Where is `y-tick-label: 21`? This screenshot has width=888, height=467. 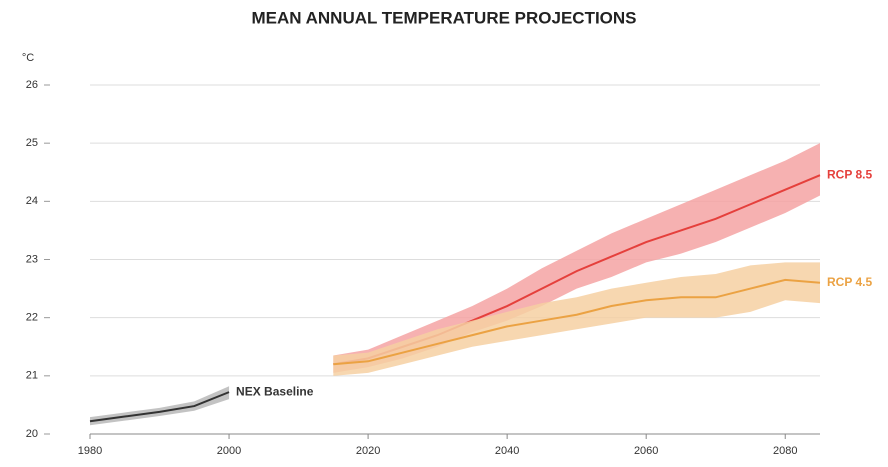 y-tick-label: 21 is located at coordinates (32, 376).